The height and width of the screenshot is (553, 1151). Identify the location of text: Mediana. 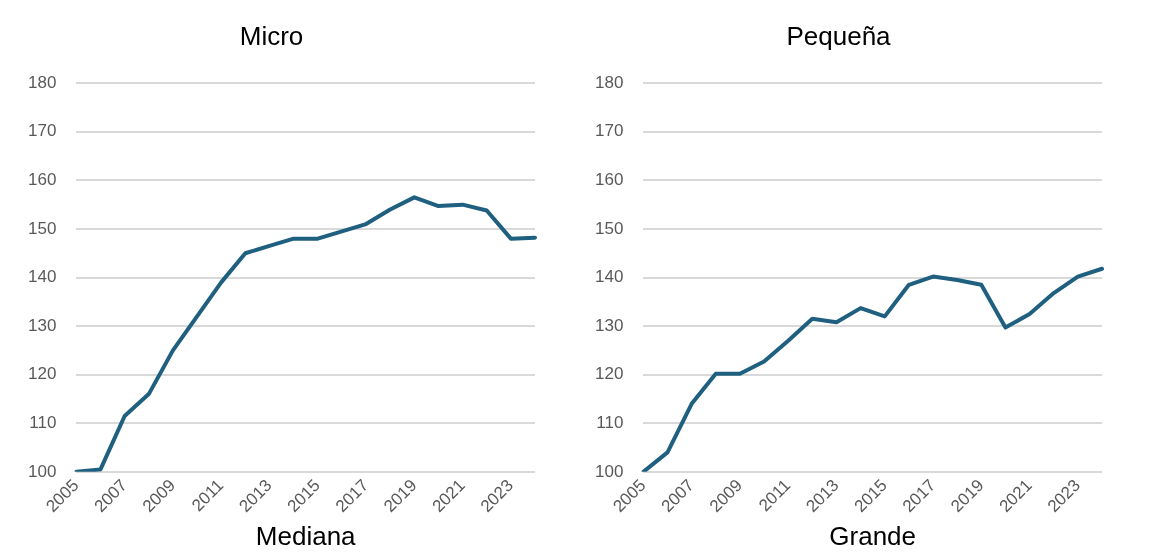
(306, 536).